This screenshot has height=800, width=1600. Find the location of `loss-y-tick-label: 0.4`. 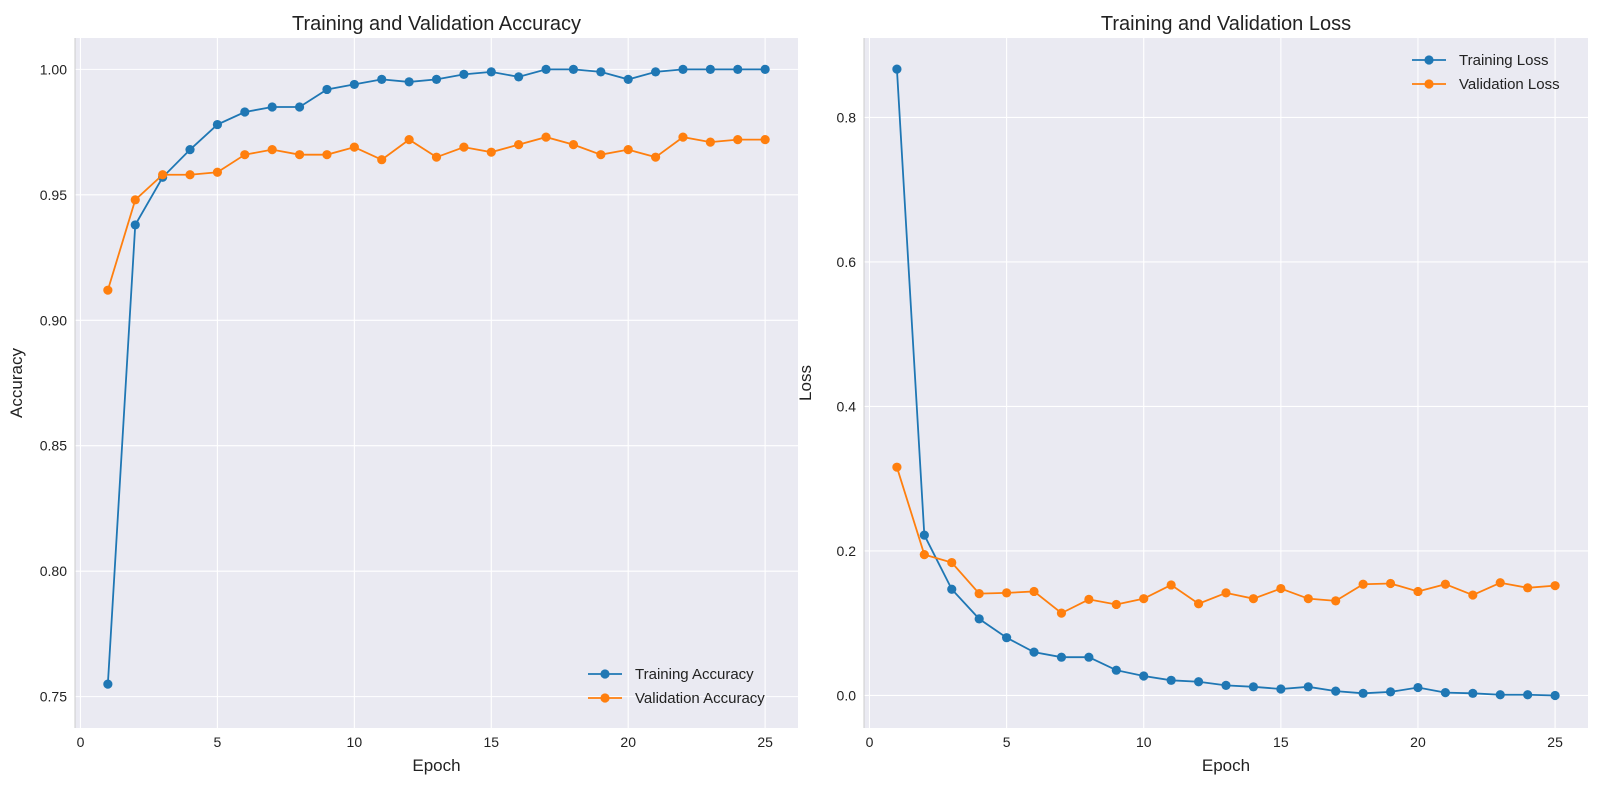

loss-y-tick-label: 0.4 is located at coordinates (847, 406).